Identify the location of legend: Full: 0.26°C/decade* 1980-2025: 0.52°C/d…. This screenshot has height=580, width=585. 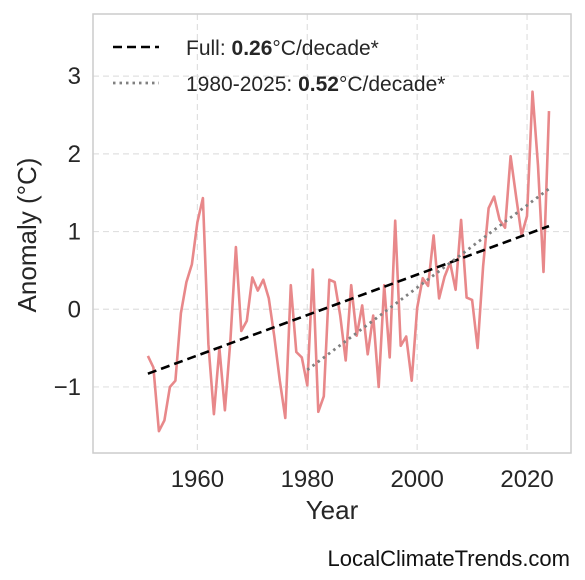
(279, 66).